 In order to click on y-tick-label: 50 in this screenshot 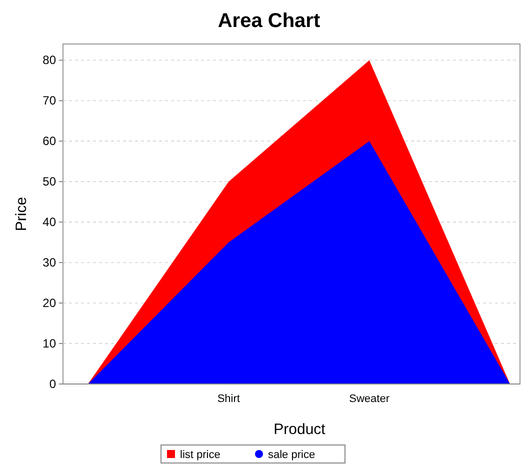, I will do `click(49, 181)`.